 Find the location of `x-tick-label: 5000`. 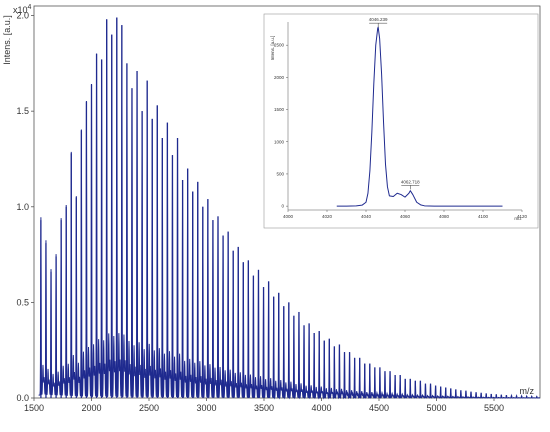

x-tick-label: 5000 is located at coordinates (436, 408).